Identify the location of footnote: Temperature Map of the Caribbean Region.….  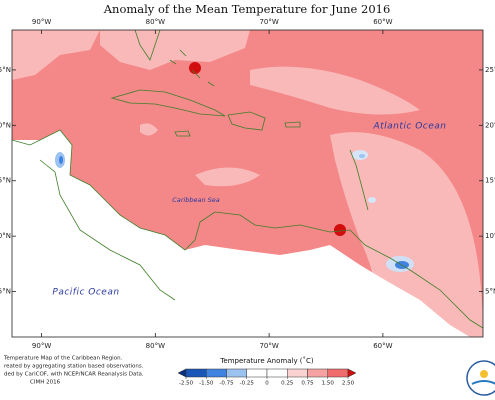
(73, 371).